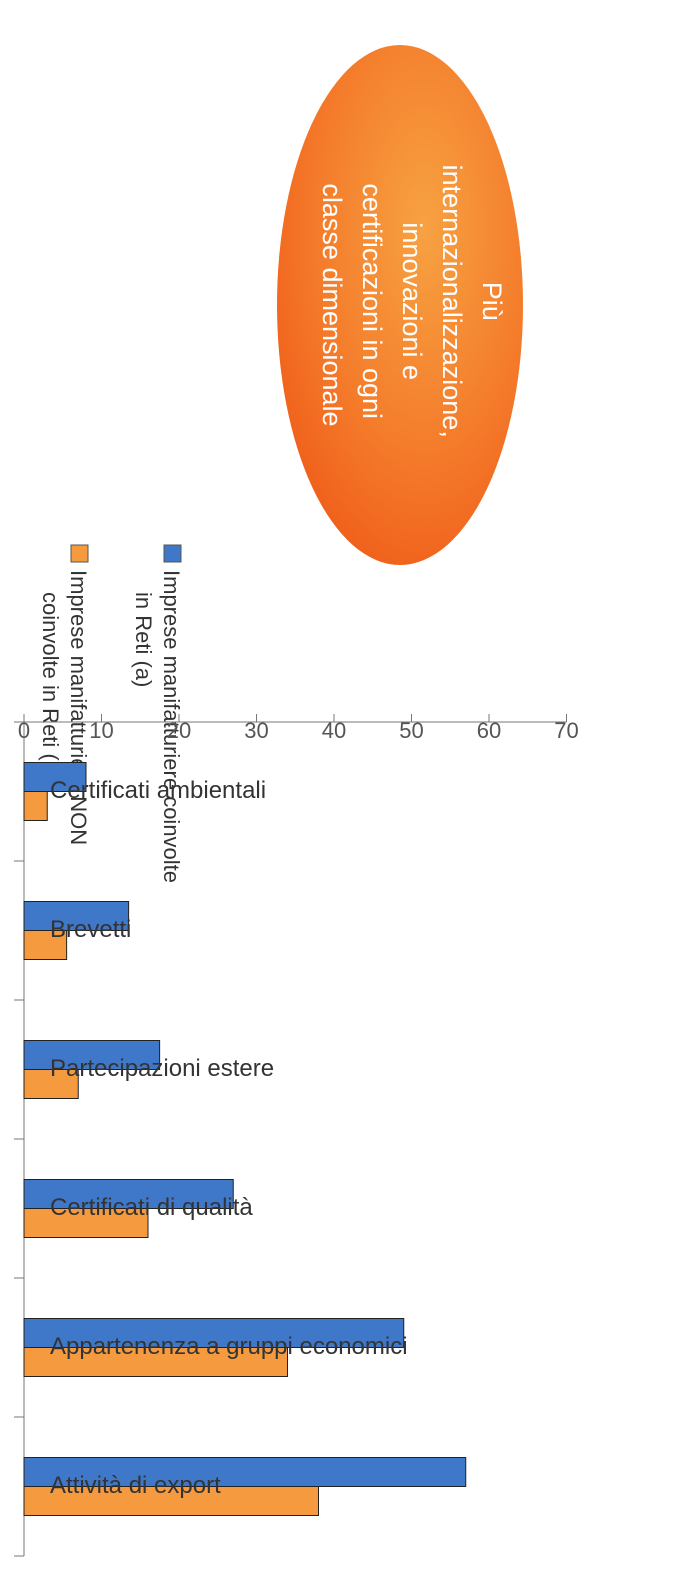  Describe the element at coordinates (372, 301) in the screenshot. I see `callout-line: certificazioni in ogni` at that location.